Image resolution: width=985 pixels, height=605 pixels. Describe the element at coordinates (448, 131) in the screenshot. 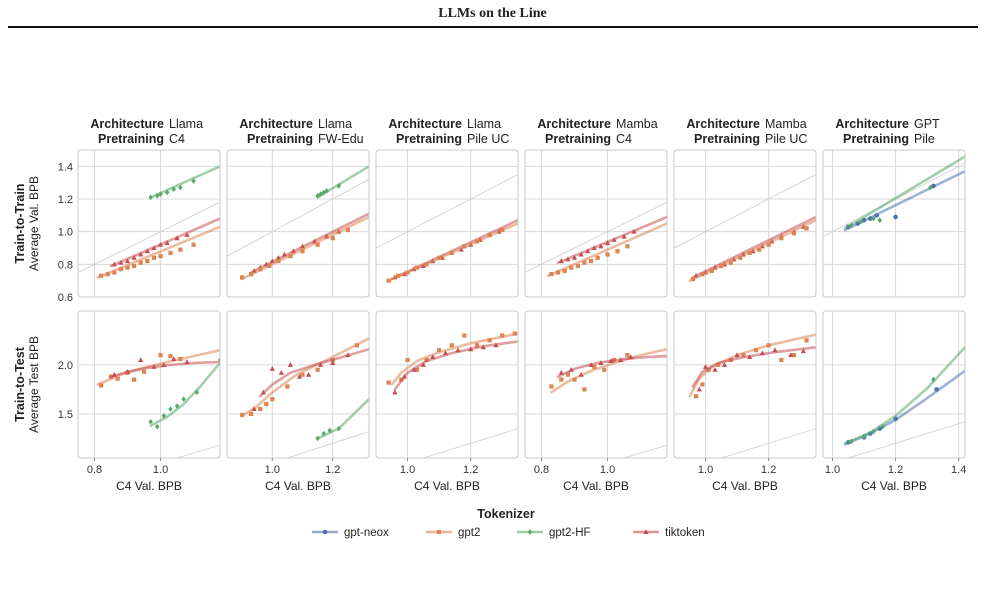

I see `facet-header-2: Architecture Llama Pretraining Pile UC` at that location.